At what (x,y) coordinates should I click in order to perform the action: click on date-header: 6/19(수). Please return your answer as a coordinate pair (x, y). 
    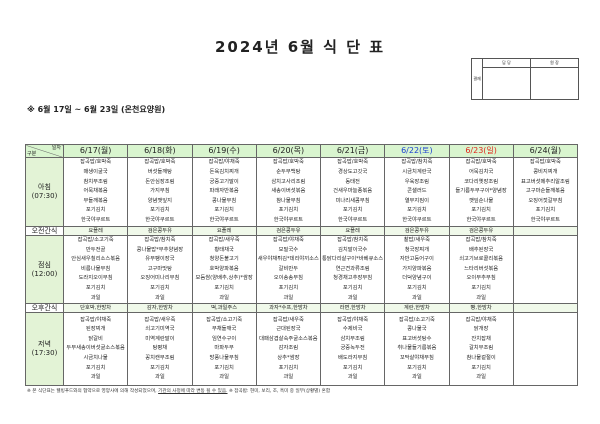
    Looking at the image, I should click on (224, 151).